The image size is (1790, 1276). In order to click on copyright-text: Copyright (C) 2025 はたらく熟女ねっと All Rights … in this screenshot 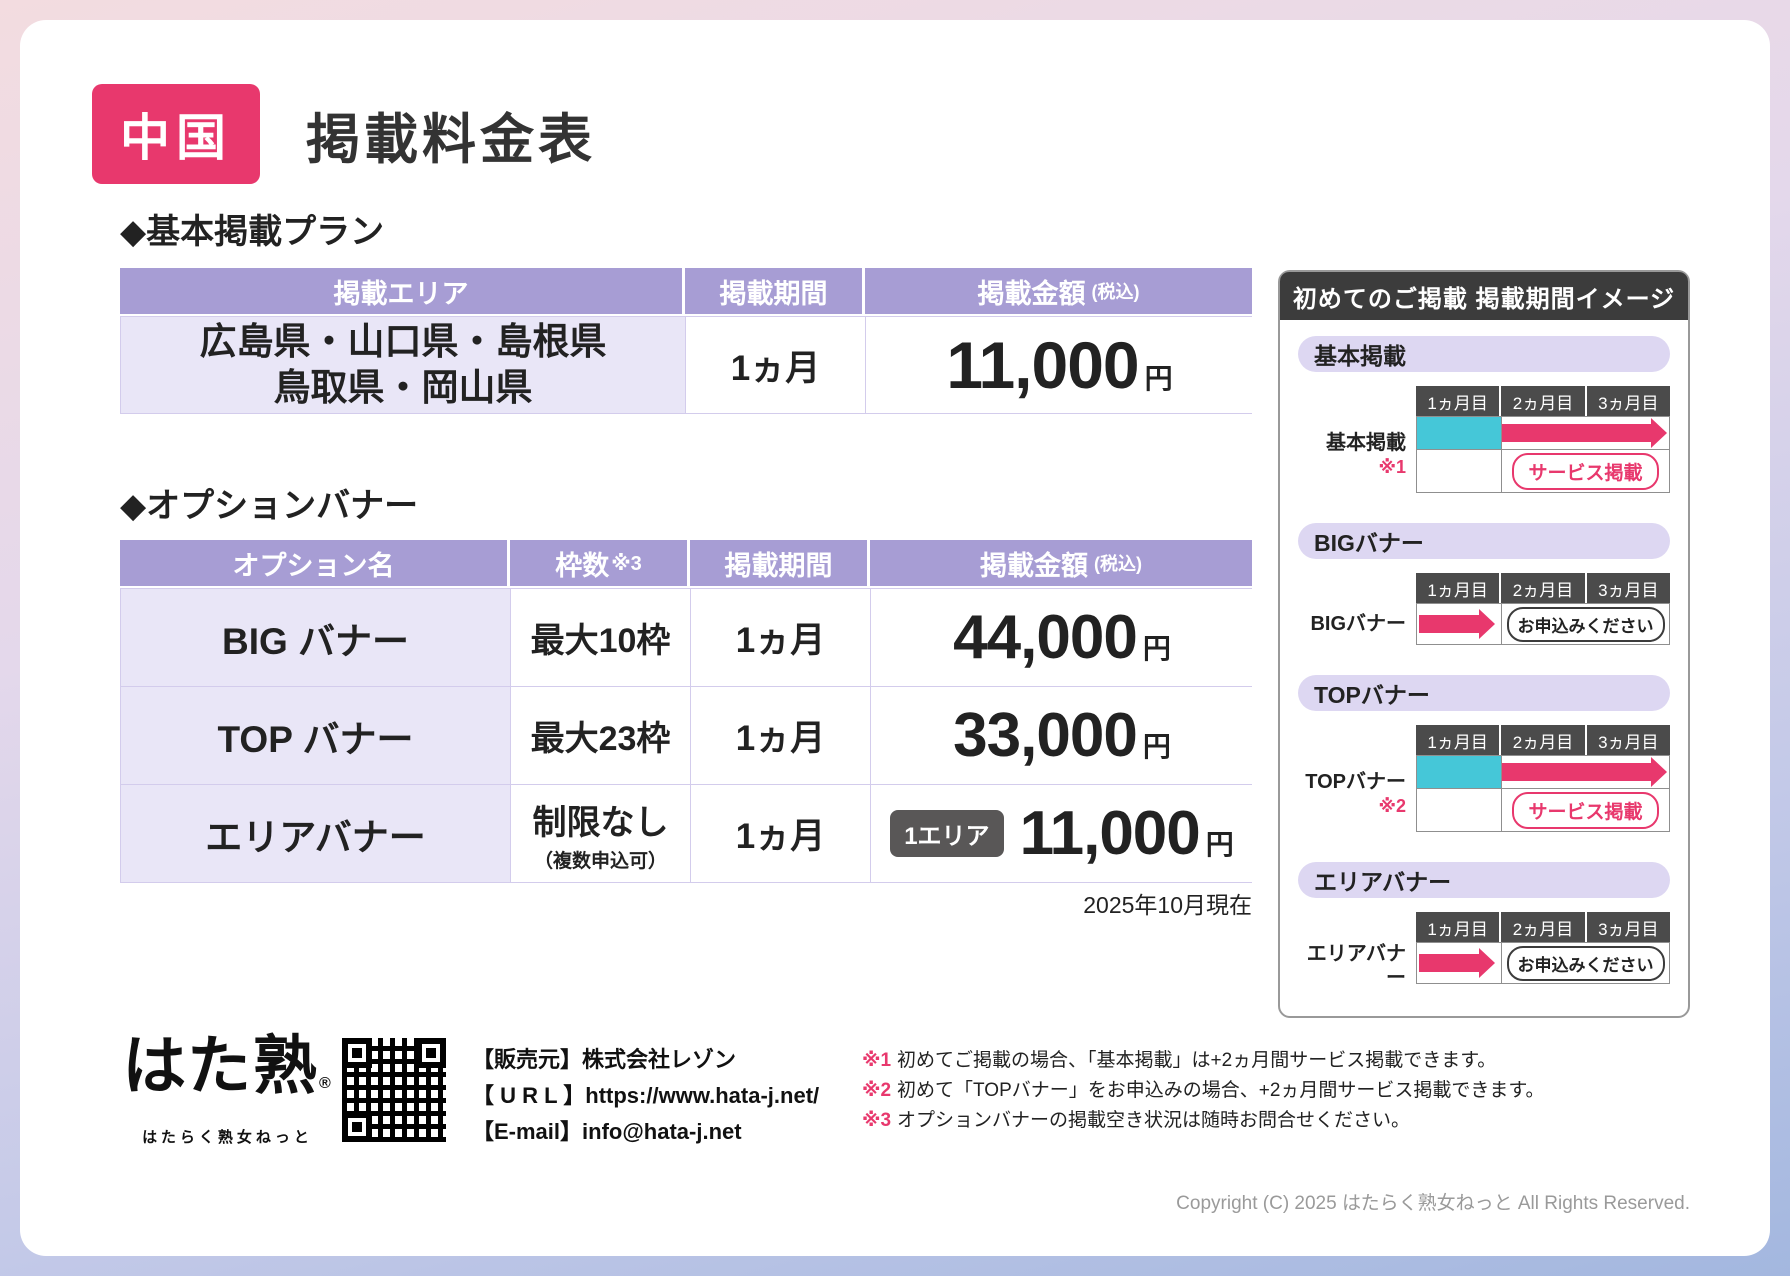, I will do `click(1433, 1203)`.